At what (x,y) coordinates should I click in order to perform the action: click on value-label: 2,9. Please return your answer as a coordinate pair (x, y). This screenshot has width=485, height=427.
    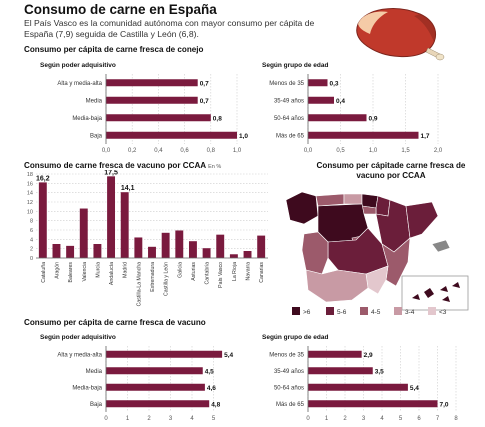
    Looking at the image, I should click on (368, 355).